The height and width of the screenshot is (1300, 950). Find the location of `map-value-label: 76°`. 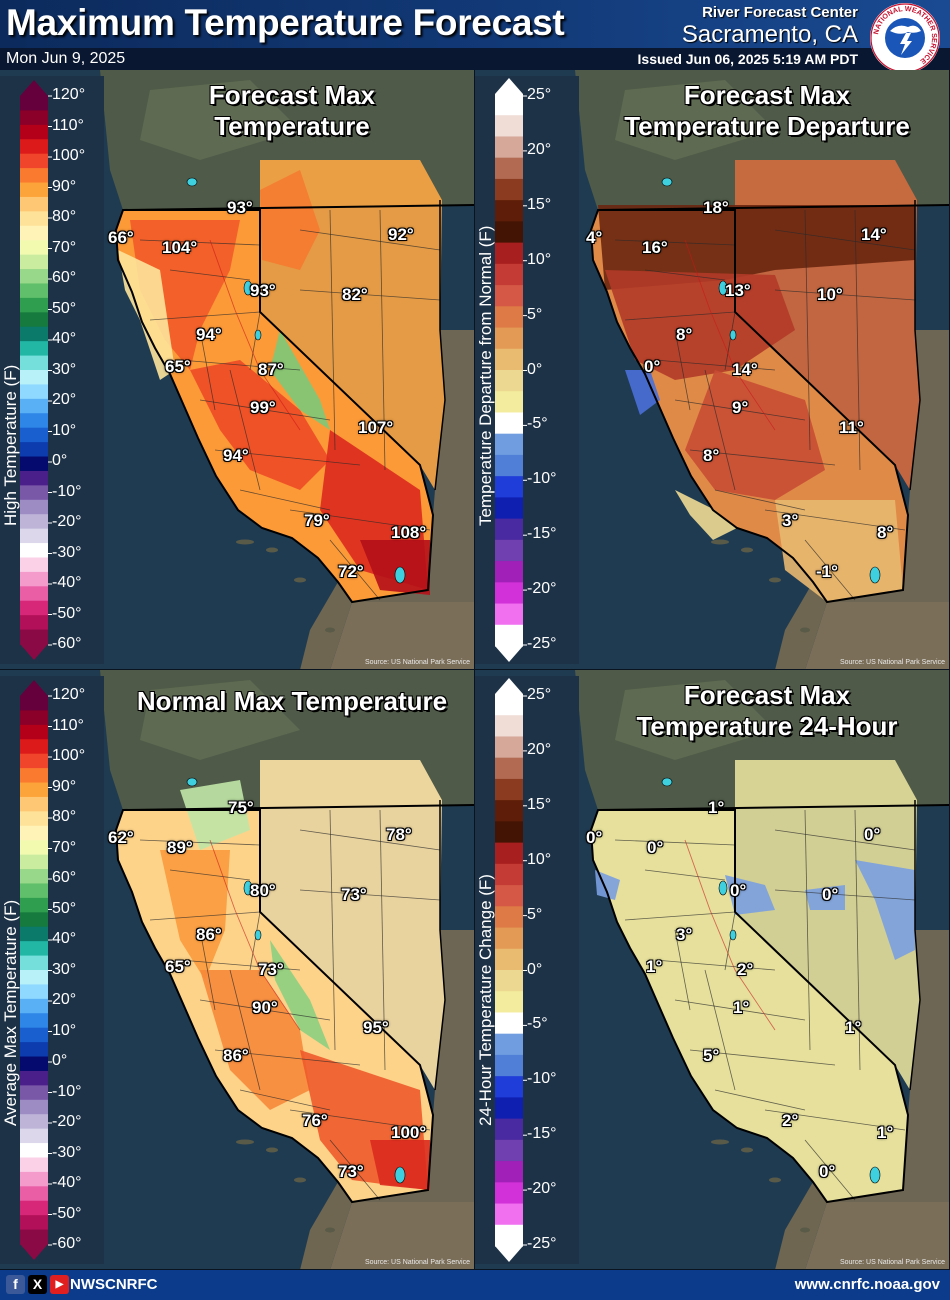

map-value-label: 76° is located at coordinates (315, 1120).